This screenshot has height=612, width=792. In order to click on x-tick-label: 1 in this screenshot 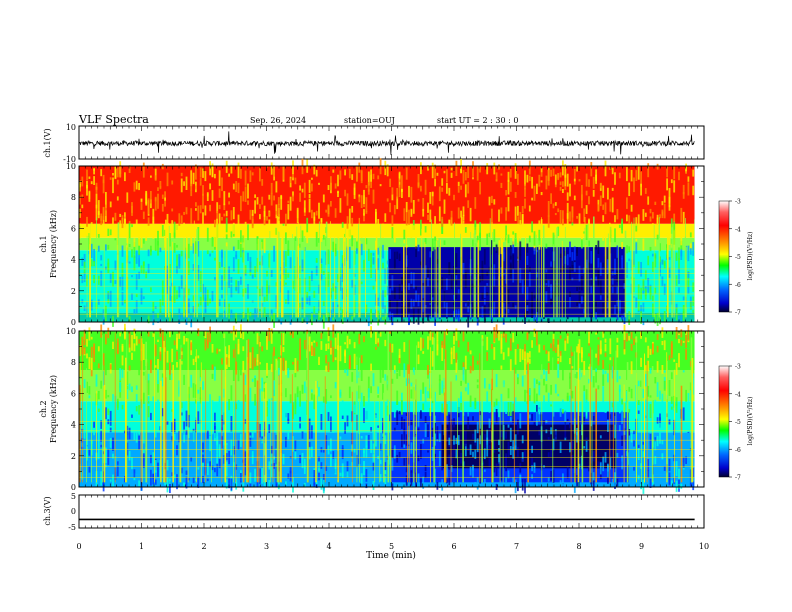, I will do `click(141, 546)`.